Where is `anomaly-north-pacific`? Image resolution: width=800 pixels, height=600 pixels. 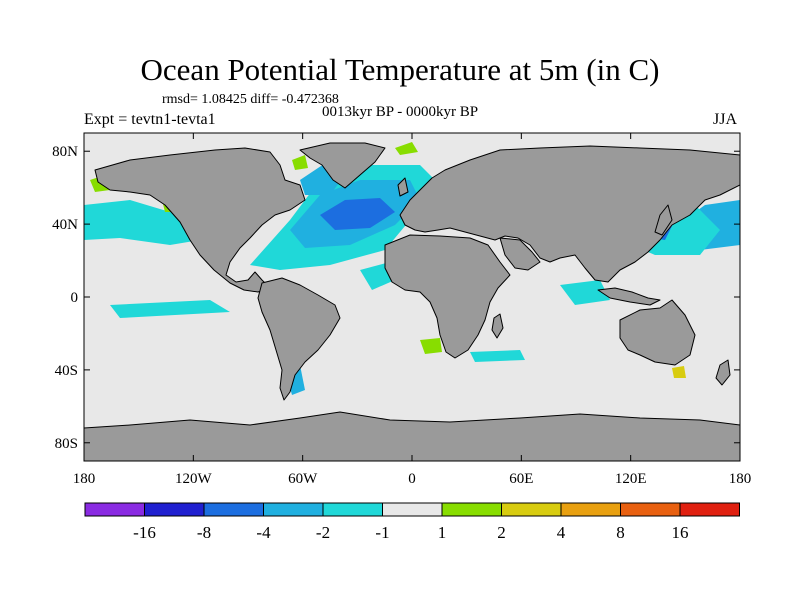 anomaly-north-pacific is located at coordinates (142, 222).